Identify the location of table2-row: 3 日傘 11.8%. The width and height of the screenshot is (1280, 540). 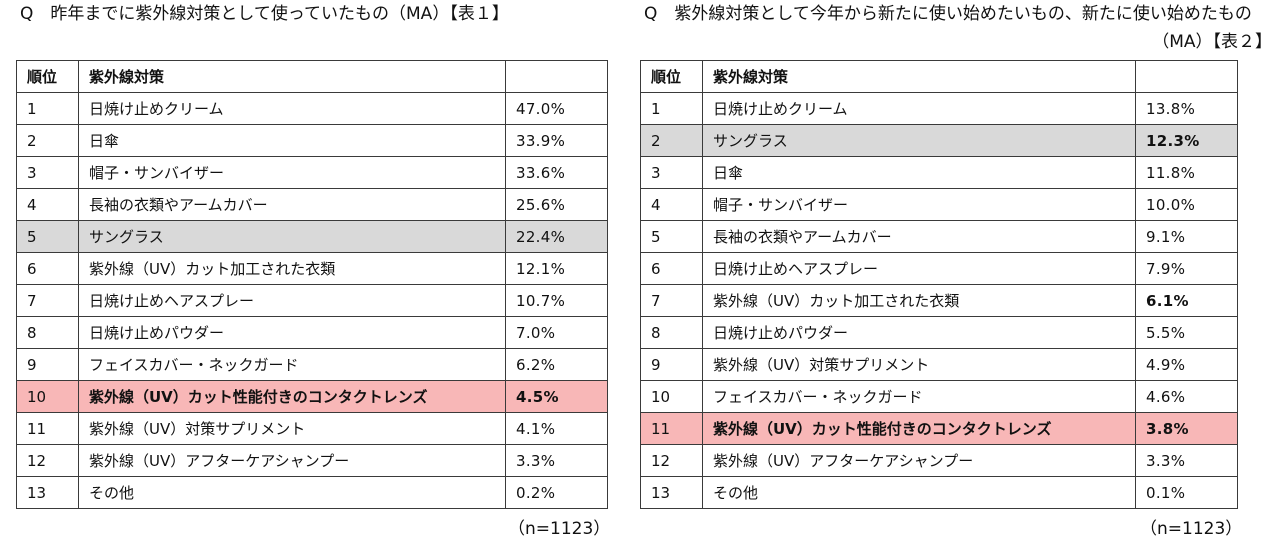
(939, 172).